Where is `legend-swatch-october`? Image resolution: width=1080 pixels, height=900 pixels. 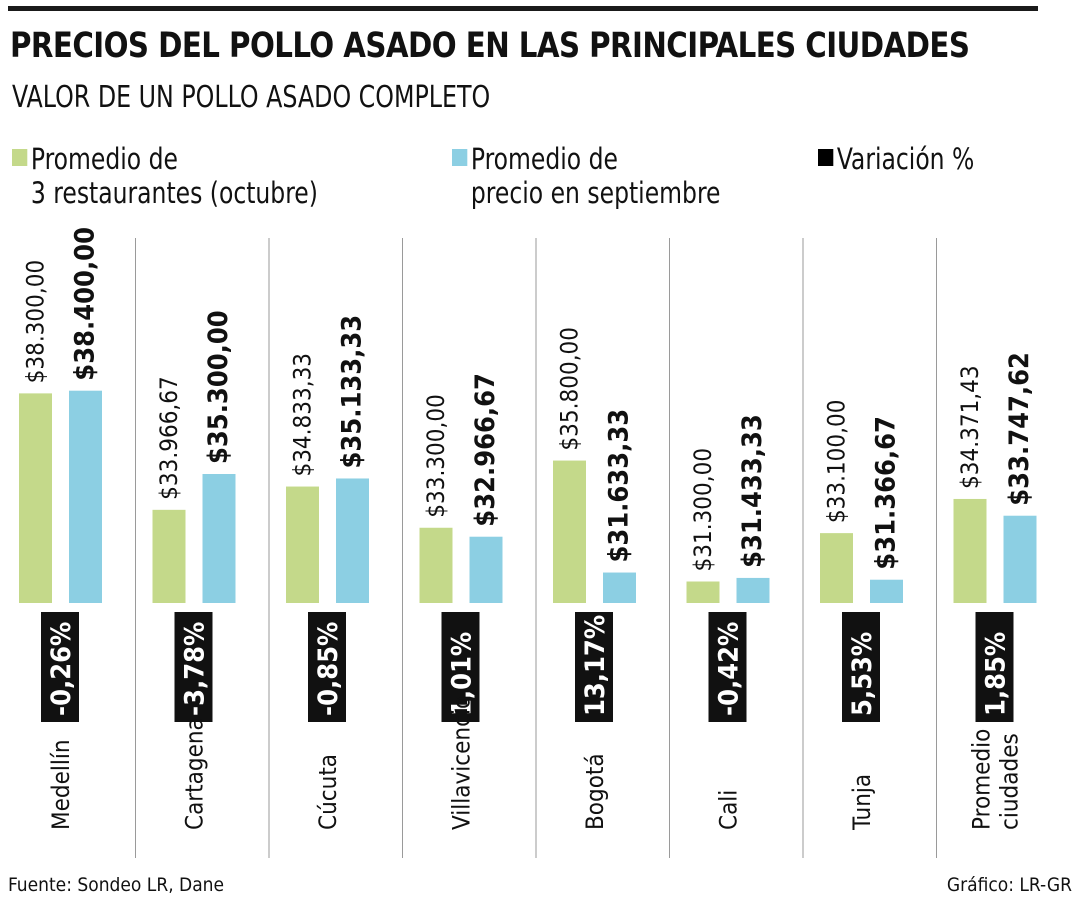 legend-swatch-october is located at coordinates (20, 157).